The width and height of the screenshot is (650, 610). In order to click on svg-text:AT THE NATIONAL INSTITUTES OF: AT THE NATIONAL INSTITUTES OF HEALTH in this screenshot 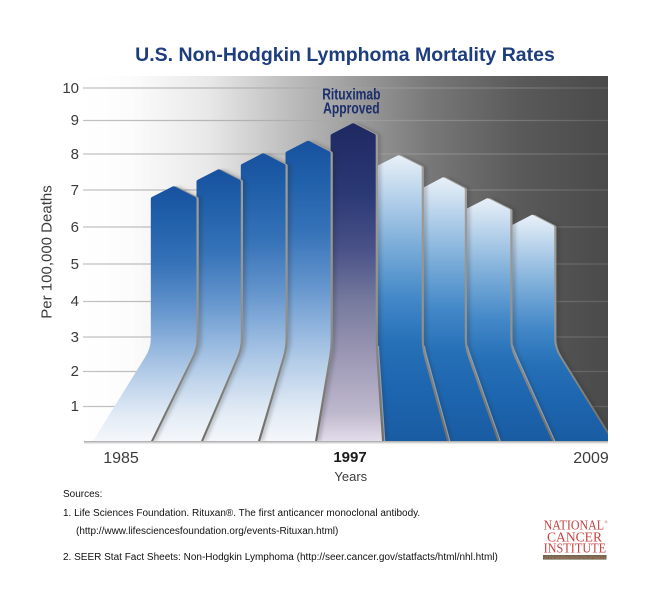, I will do `click(575, 558)`.